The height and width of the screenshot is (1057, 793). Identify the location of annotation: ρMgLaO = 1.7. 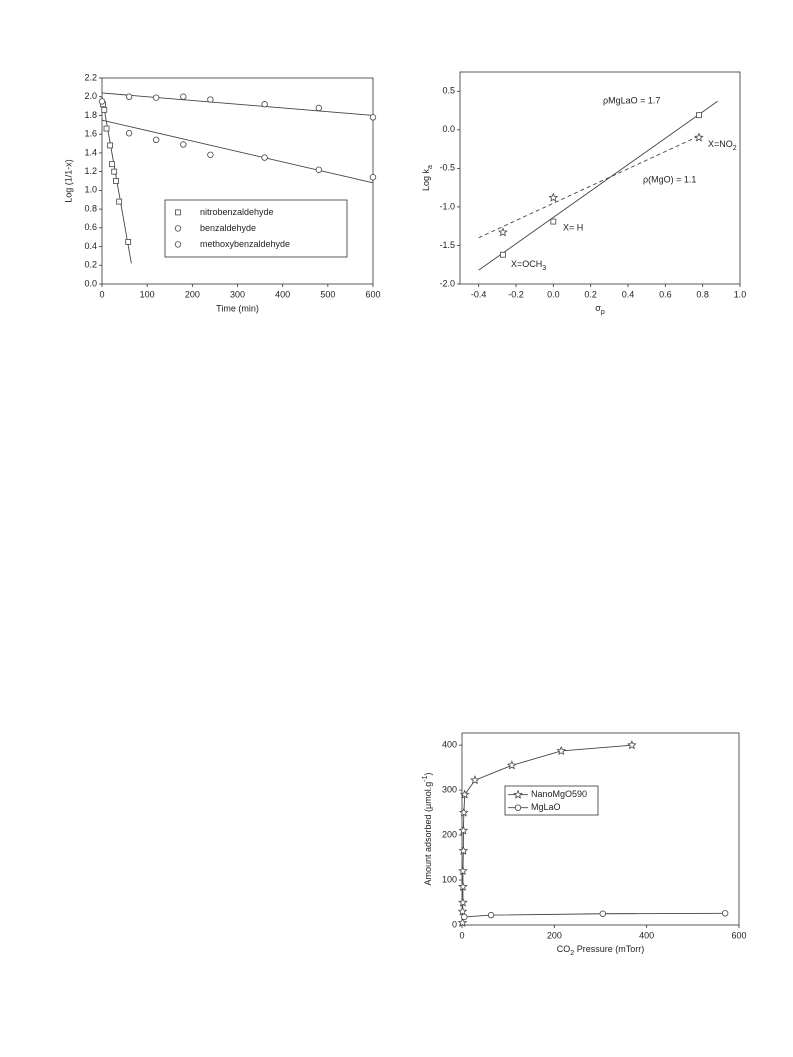
(631, 100).